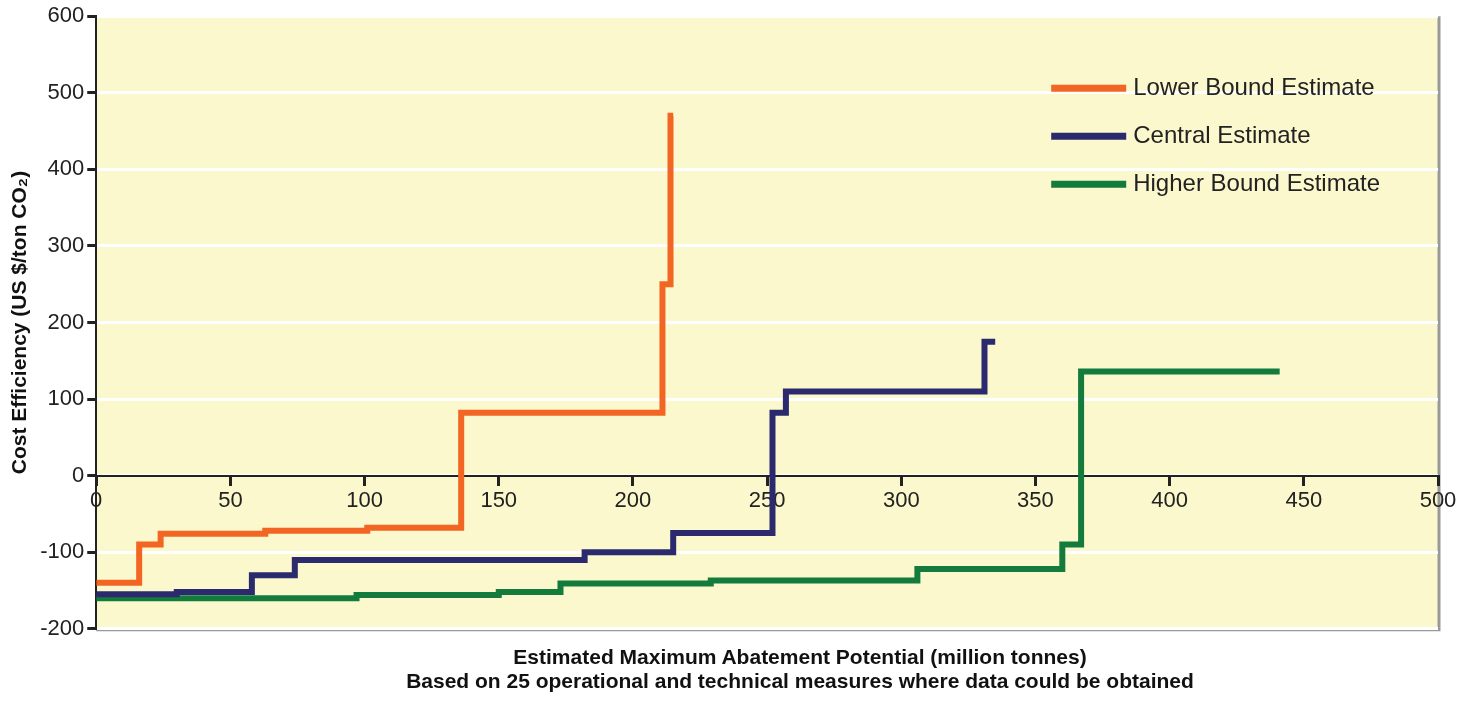 The image size is (1471, 725). Describe the element at coordinates (1254, 86) in the screenshot. I see `legend-label: Lower Bound Estimate` at that location.